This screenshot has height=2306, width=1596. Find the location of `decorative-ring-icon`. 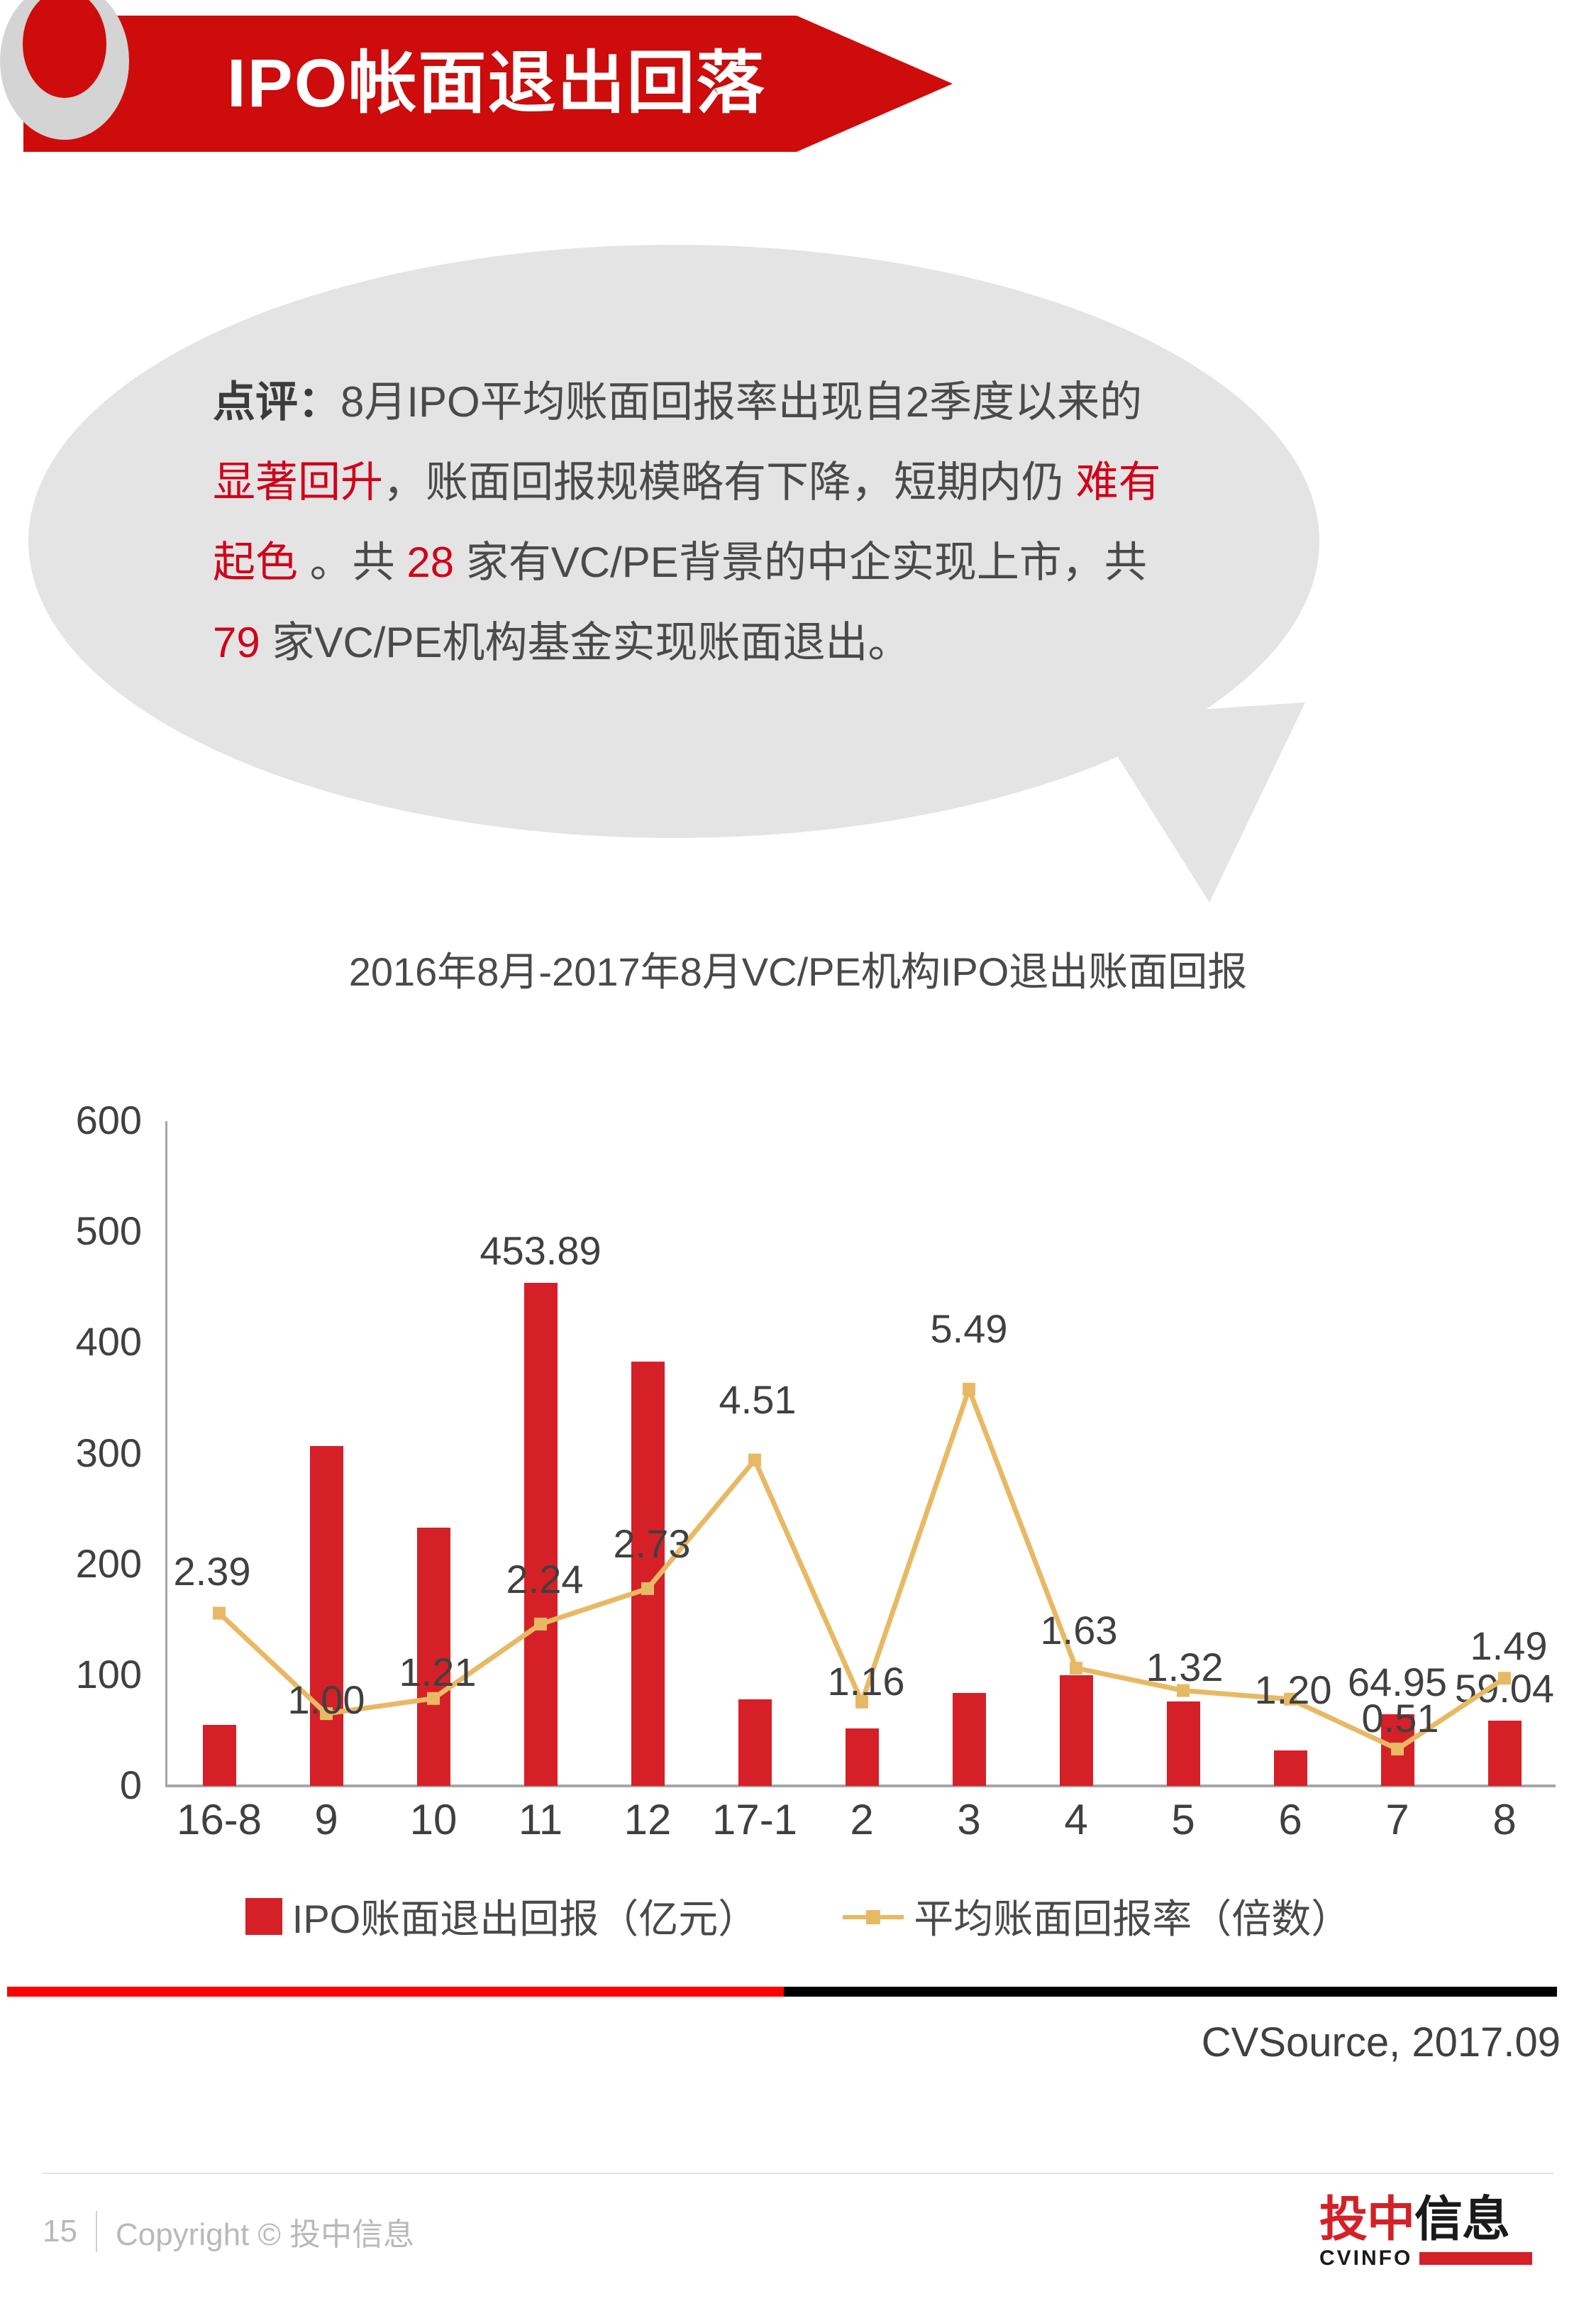

decorative-ring-icon is located at coordinates (64, 70).